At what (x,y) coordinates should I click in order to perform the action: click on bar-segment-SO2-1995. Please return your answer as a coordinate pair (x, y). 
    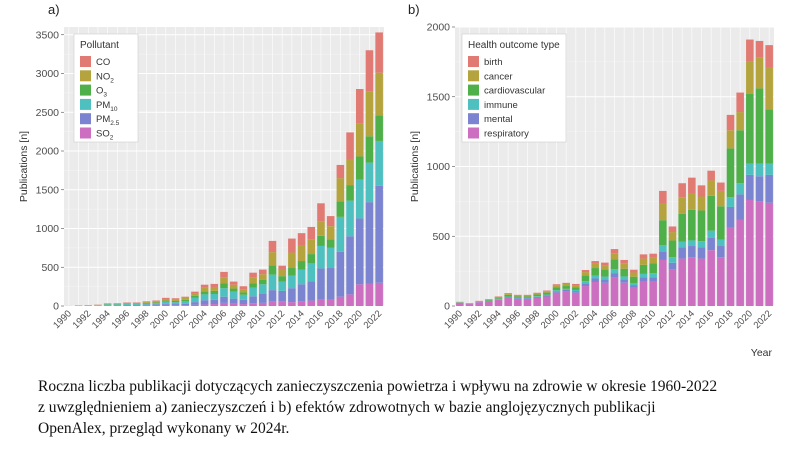
    Looking at the image, I should click on (117, 305).